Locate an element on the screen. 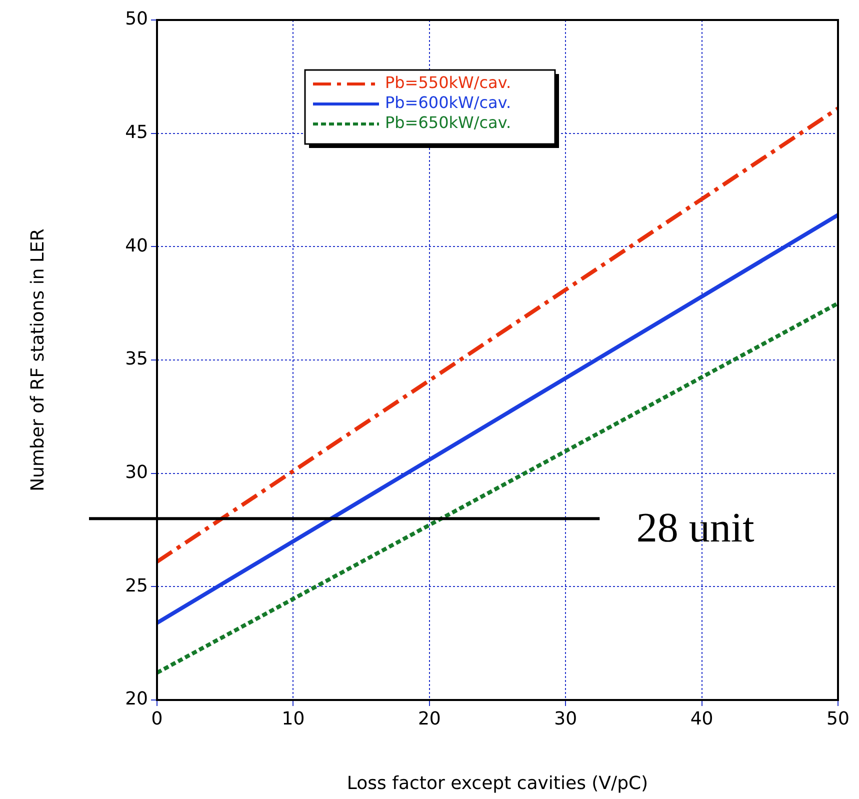 The image size is (859, 799). ref-line-label: 28 unit is located at coordinates (695, 529).